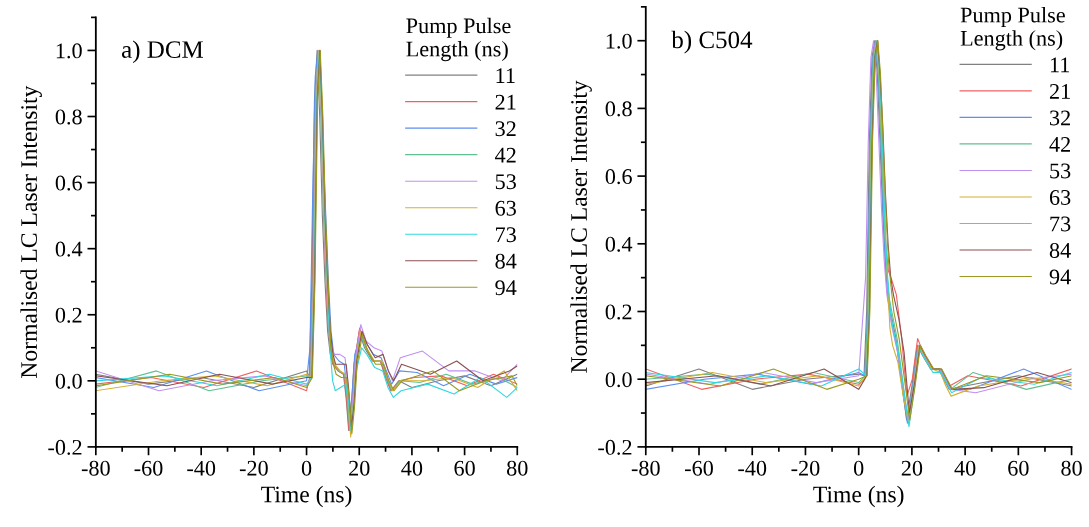  I want to click on text: b) C504, so click(712, 42).